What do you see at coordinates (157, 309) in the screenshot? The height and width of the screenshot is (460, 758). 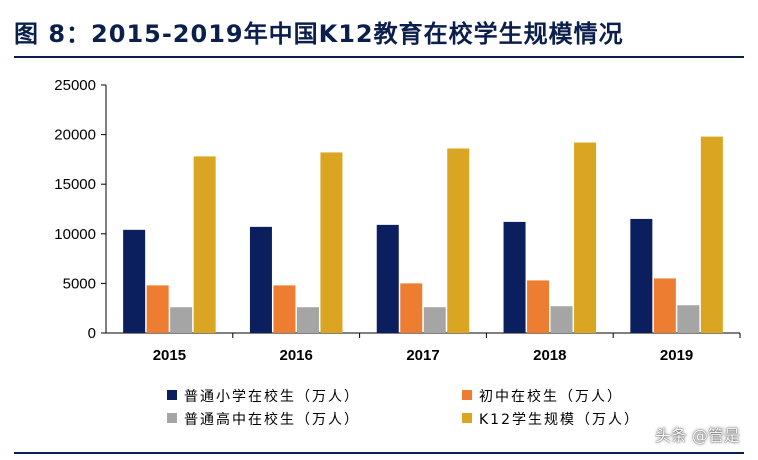 I see `bar-junior-2015` at bounding box center [157, 309].